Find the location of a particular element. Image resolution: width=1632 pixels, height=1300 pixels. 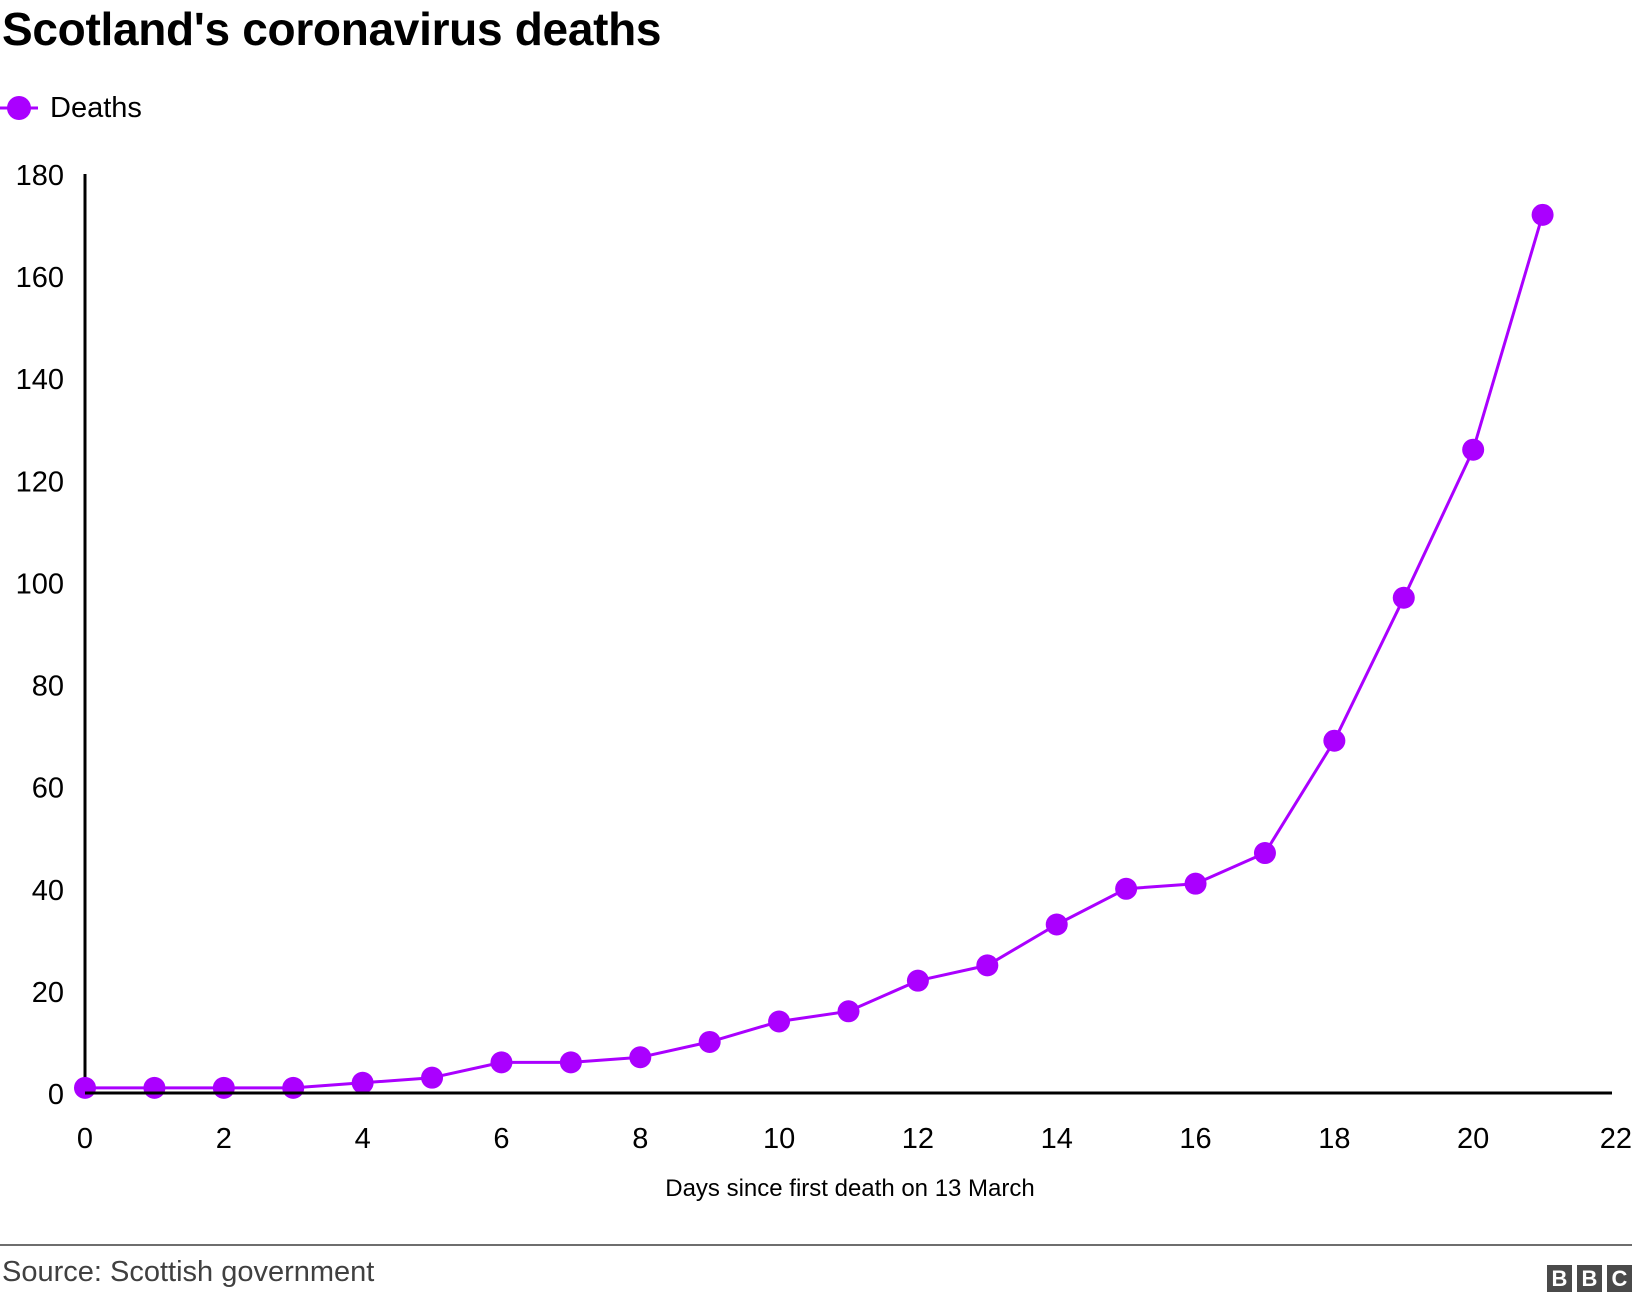

x-tick-label: 22 is located at coordinates (1616, 1139).